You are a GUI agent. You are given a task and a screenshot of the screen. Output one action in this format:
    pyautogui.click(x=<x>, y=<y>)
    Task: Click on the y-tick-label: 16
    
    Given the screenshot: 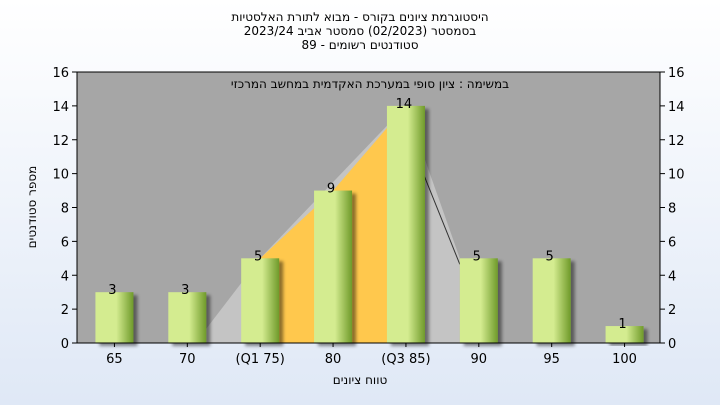 What is the action you would take?
    pyautogui.click(x=60, y=73)
    